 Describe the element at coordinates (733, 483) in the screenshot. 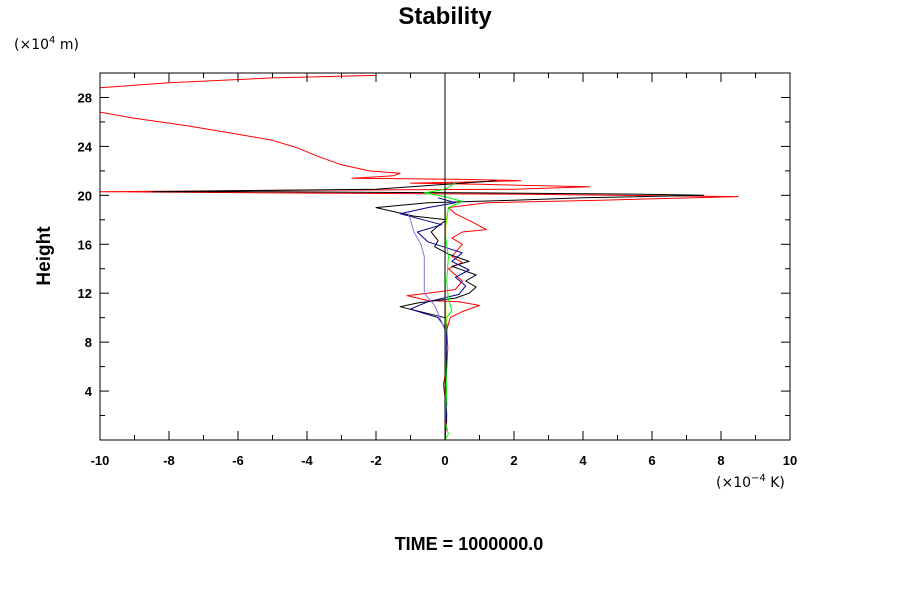

I see `x-unit-base: (×10` at that location.